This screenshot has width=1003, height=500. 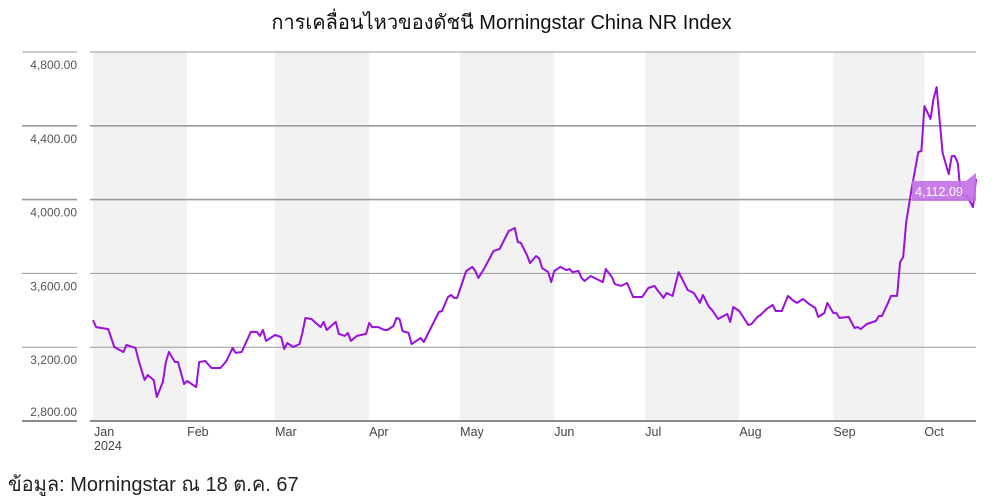 I want to click on last-value-label: 4,112.09, so click(x=944, y=186).